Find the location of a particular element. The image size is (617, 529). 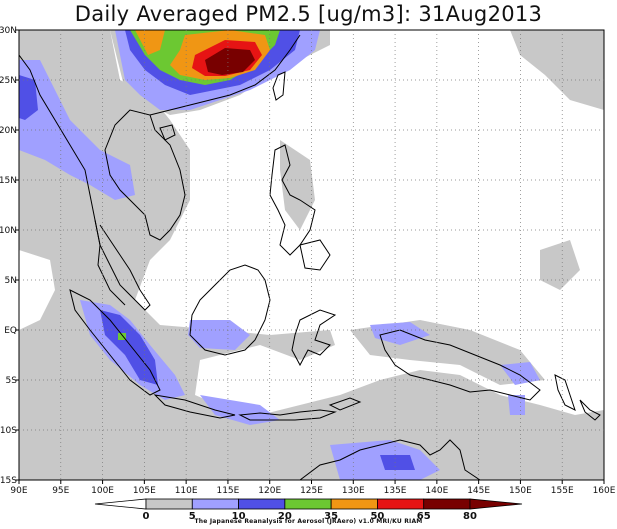

coastline-taiwan is located at coordinates (279, 86).